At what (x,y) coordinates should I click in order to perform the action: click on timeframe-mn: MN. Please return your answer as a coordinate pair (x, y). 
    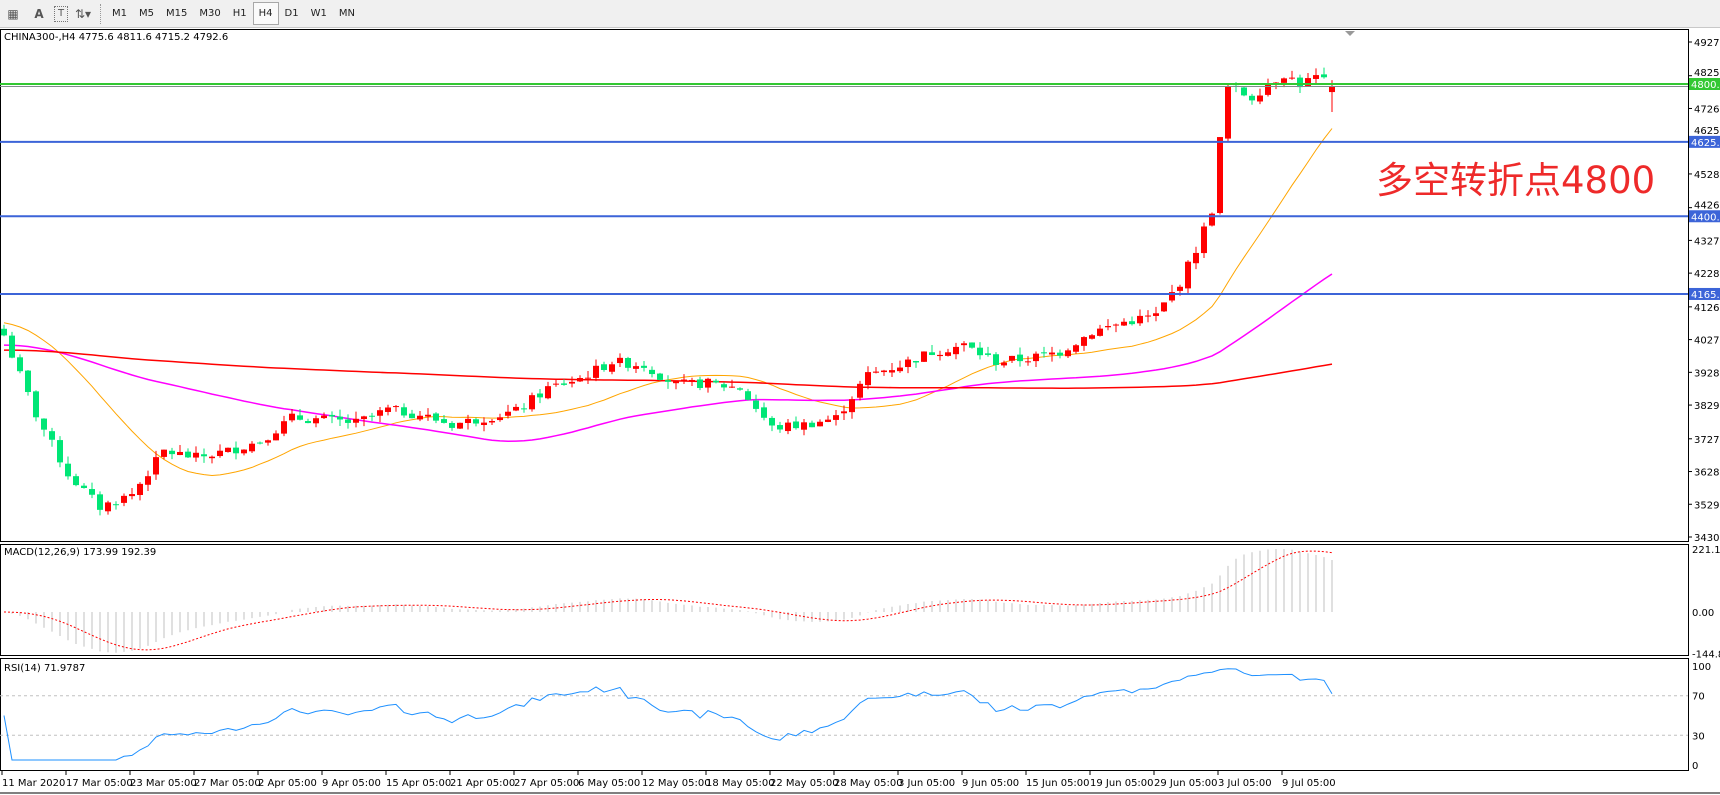
    Looking at the image, I should click on (346, 13).